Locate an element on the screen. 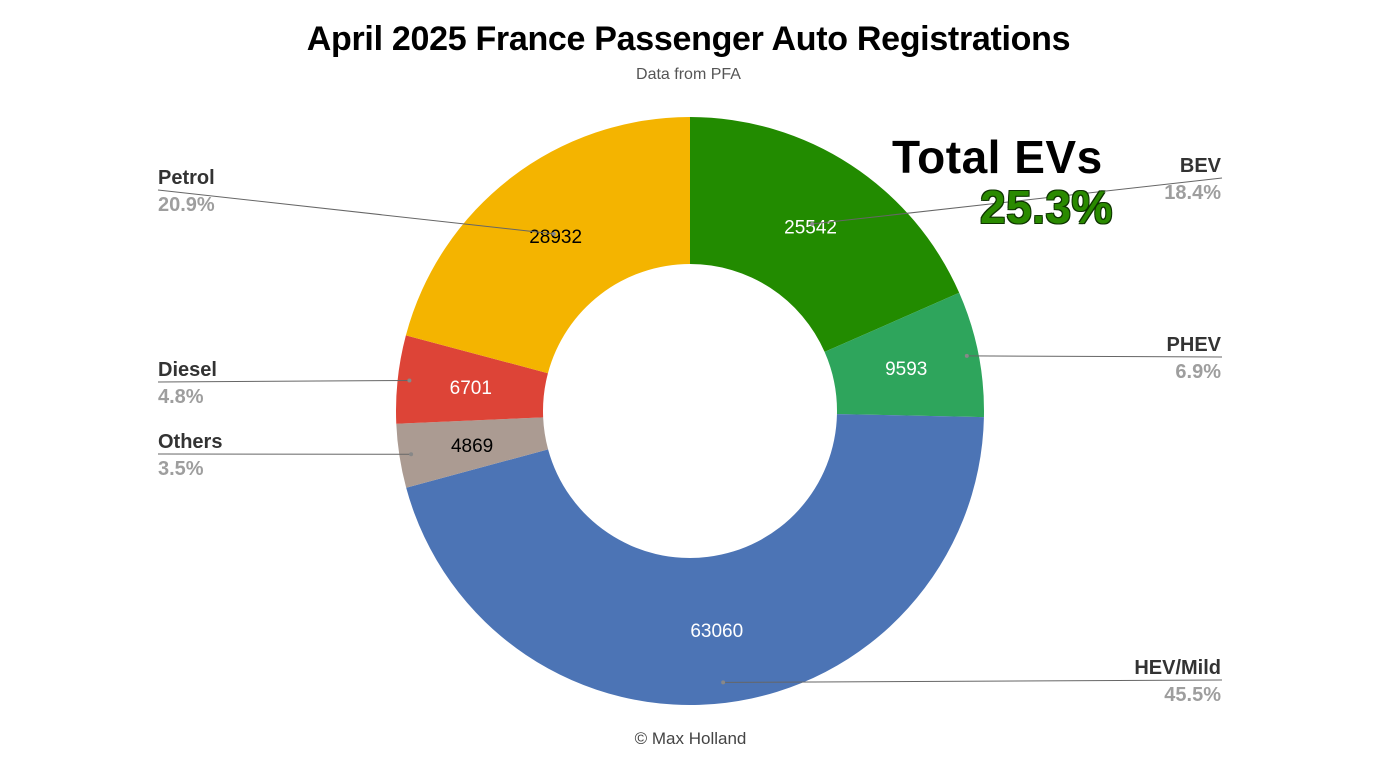 Image resolution: width=1381 pixels, height=768 pixels. total-evs-label: Total EVs is located at coordinates (997, 157).